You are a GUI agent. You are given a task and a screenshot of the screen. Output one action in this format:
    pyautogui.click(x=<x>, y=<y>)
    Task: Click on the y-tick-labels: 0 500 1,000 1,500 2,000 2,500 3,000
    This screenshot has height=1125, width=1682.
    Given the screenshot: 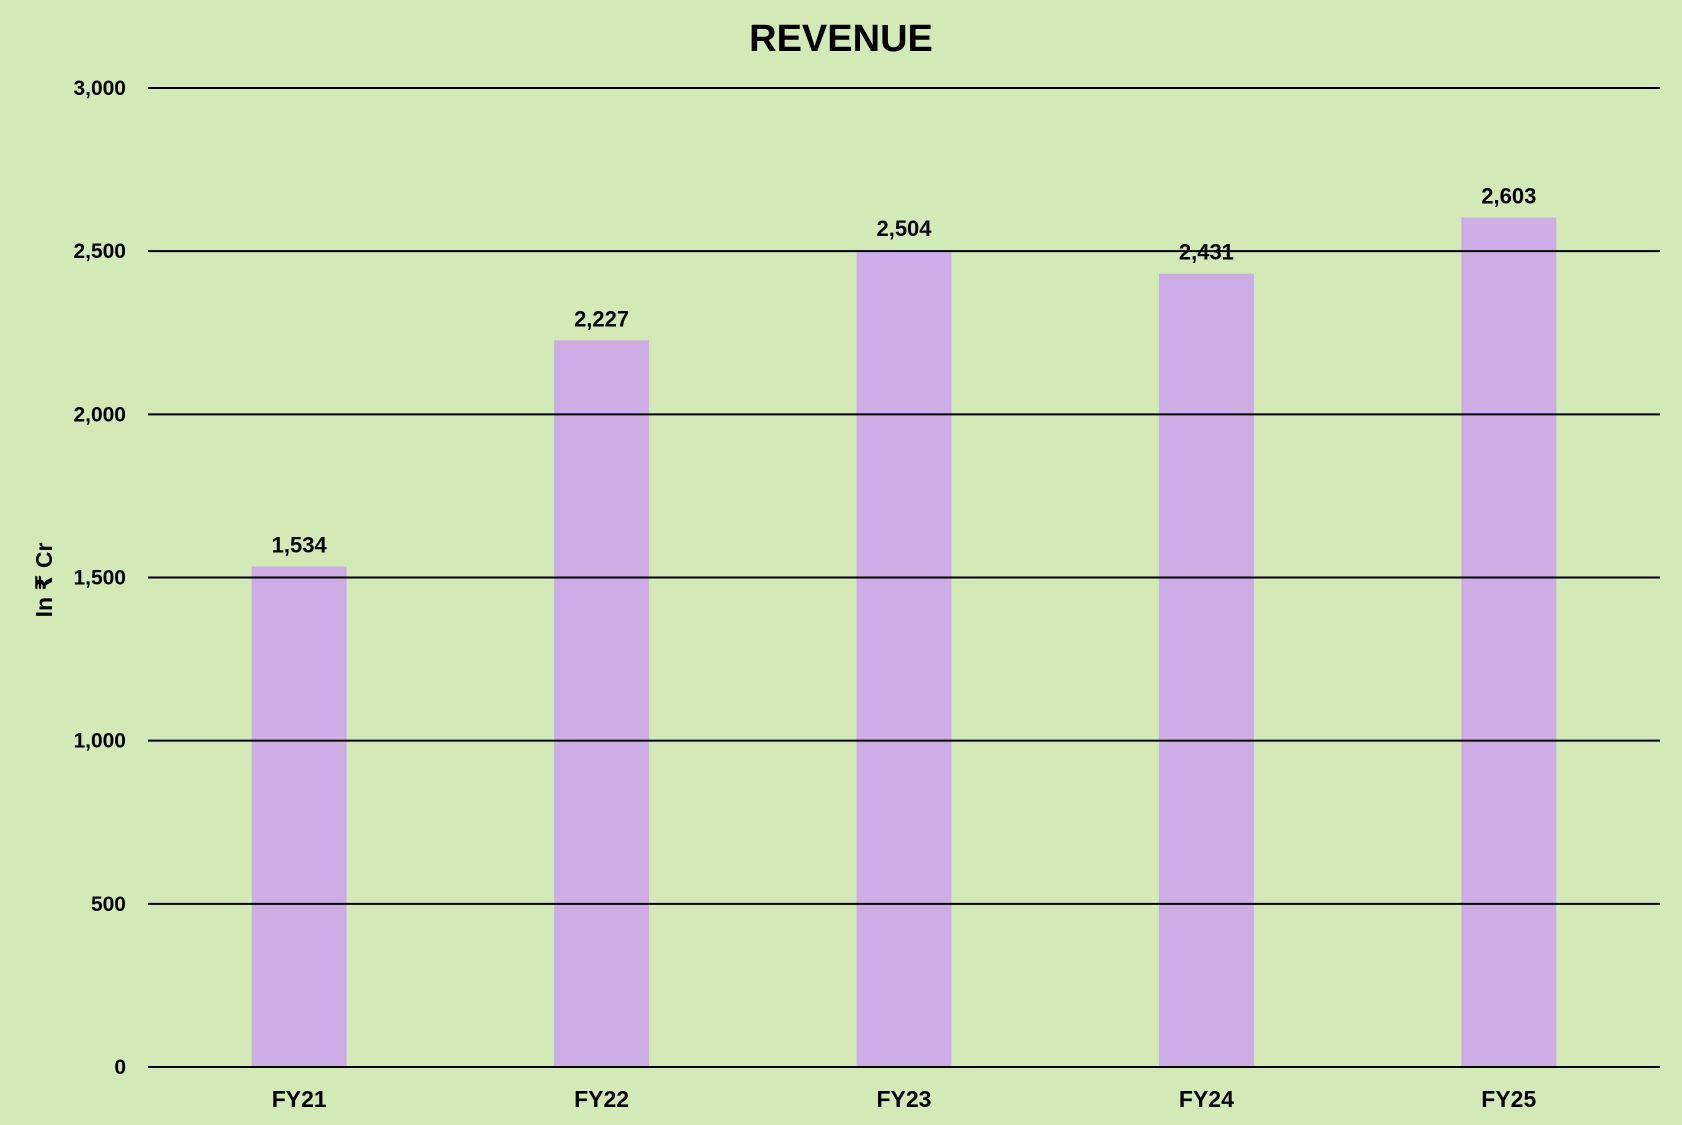 What is the action you would take?
    pyautogui.click(x=99, y=578)
    